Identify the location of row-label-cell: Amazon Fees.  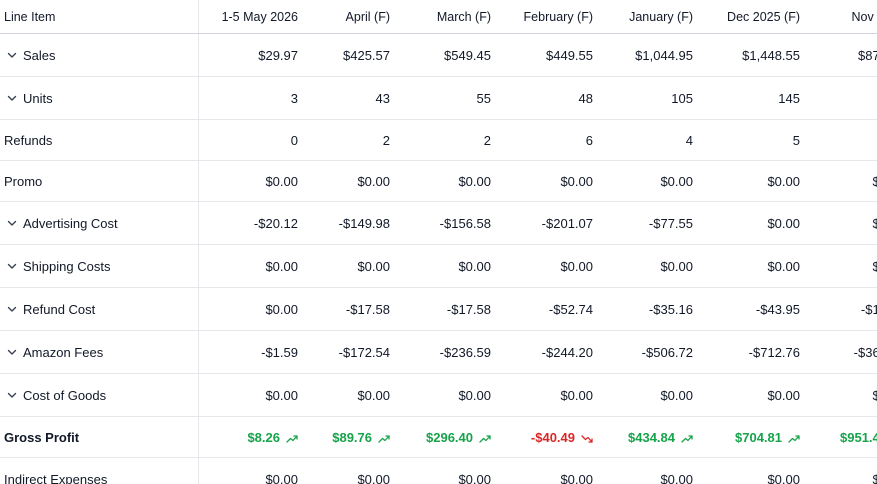
(99, 352).